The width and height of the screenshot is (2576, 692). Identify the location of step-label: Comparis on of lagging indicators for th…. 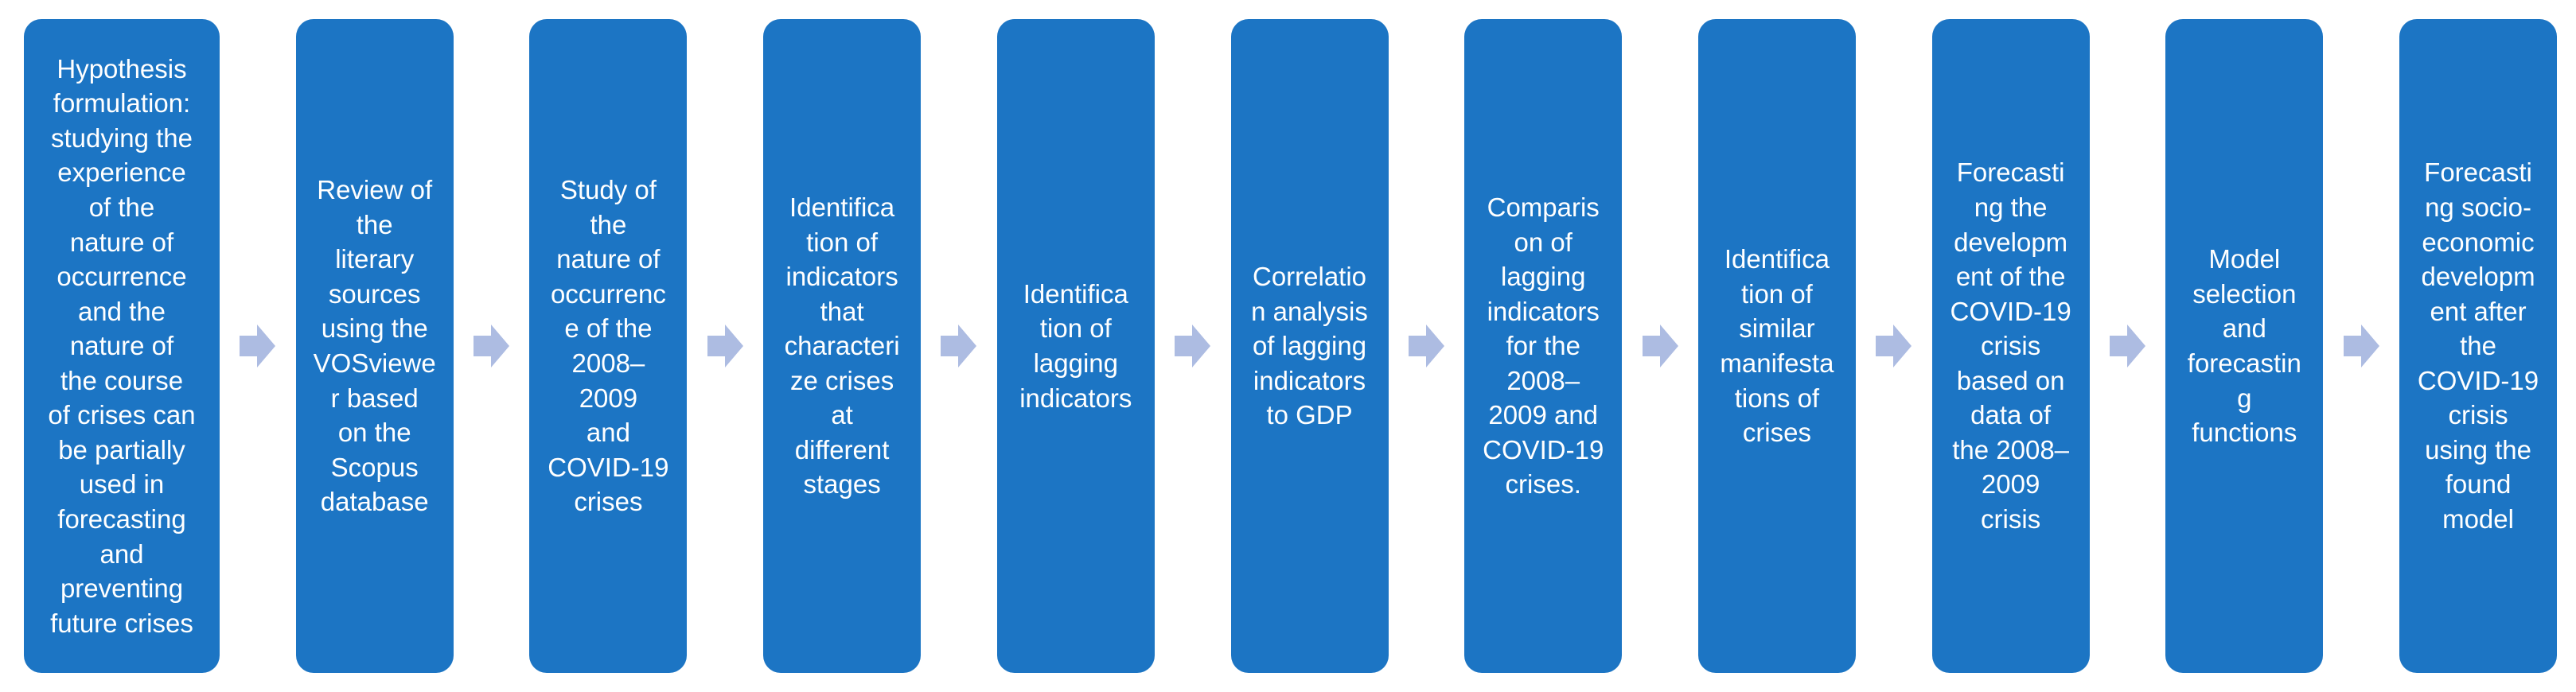
(1543, 346).